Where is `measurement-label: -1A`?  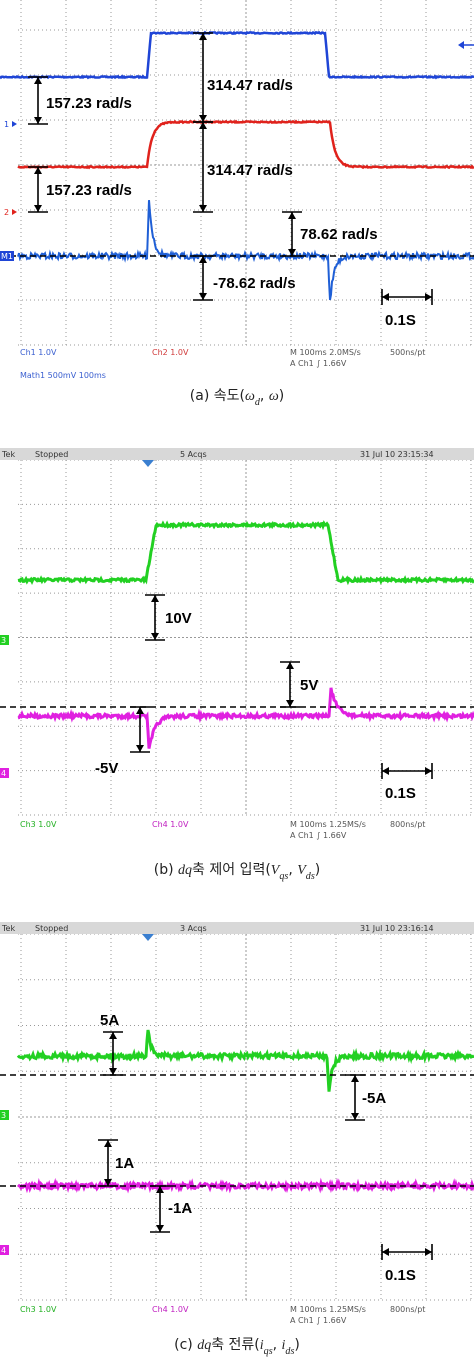
measurement-label: -1A is located at coordinates (180, 1208).